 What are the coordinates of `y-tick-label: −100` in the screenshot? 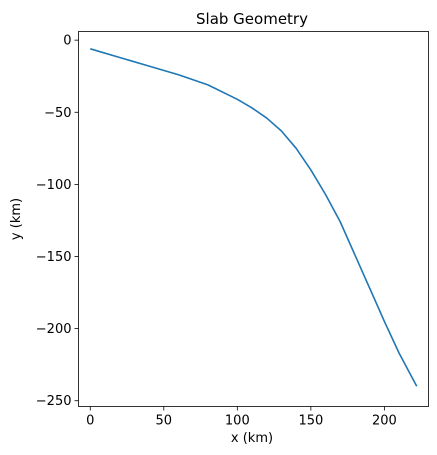 It's located at (54, 185).